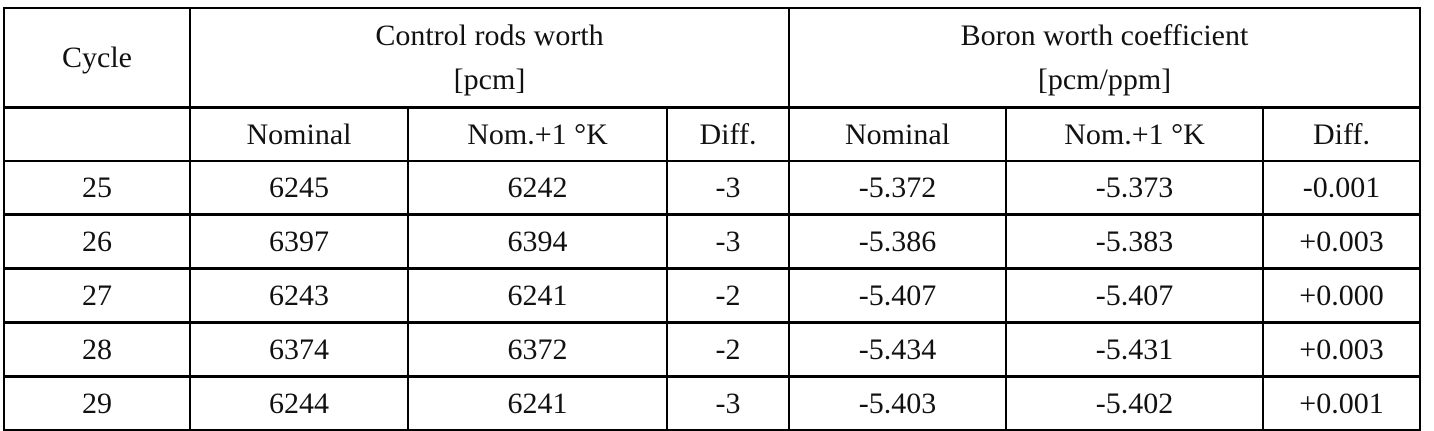 This screenshot has height=431, width=1434. What do you see at coordinates (299, 349) in the screenshot?
I see `value-cell: 6374` at bounding box center [299, 349].